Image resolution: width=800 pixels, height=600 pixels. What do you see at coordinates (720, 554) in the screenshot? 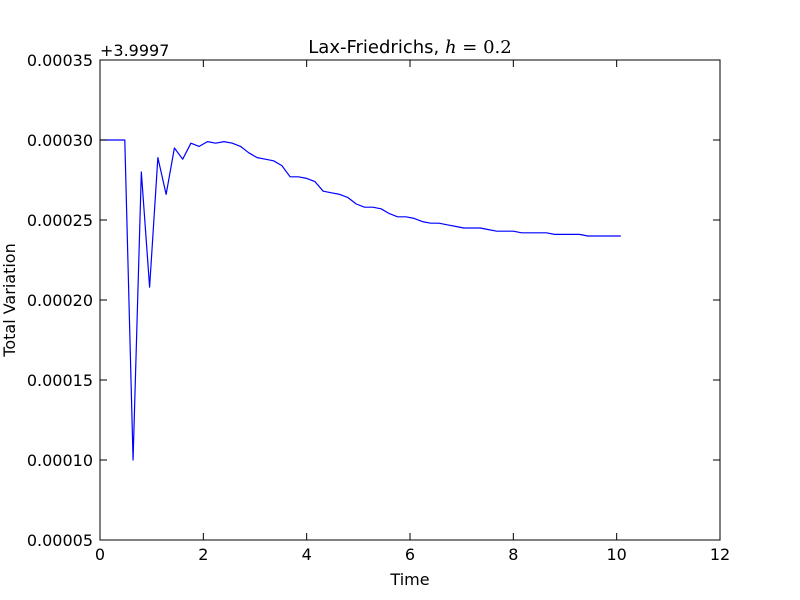
I see `x-tick-label: 12` at bounding box center [720, 554].